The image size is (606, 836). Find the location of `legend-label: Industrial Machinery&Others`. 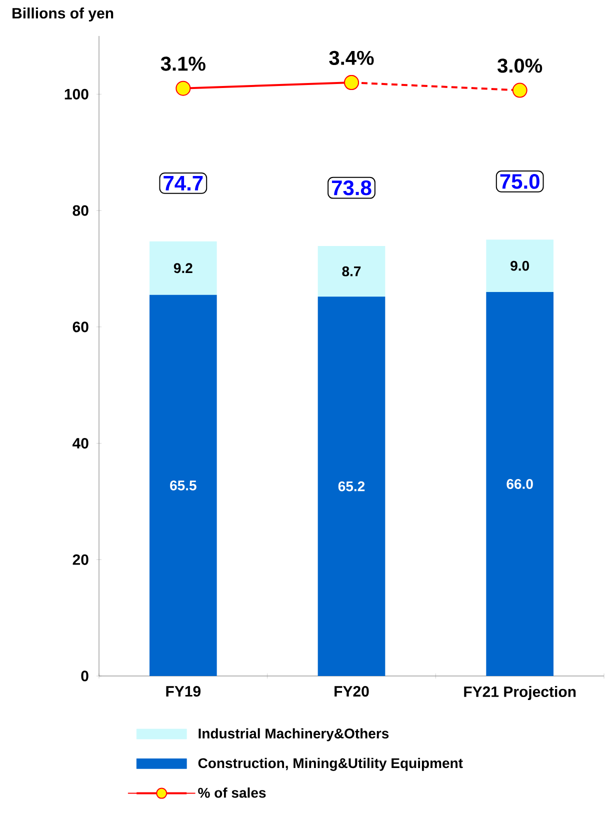

legend-label: Industrial Machinery&Others is located at coordinates (293, 735).